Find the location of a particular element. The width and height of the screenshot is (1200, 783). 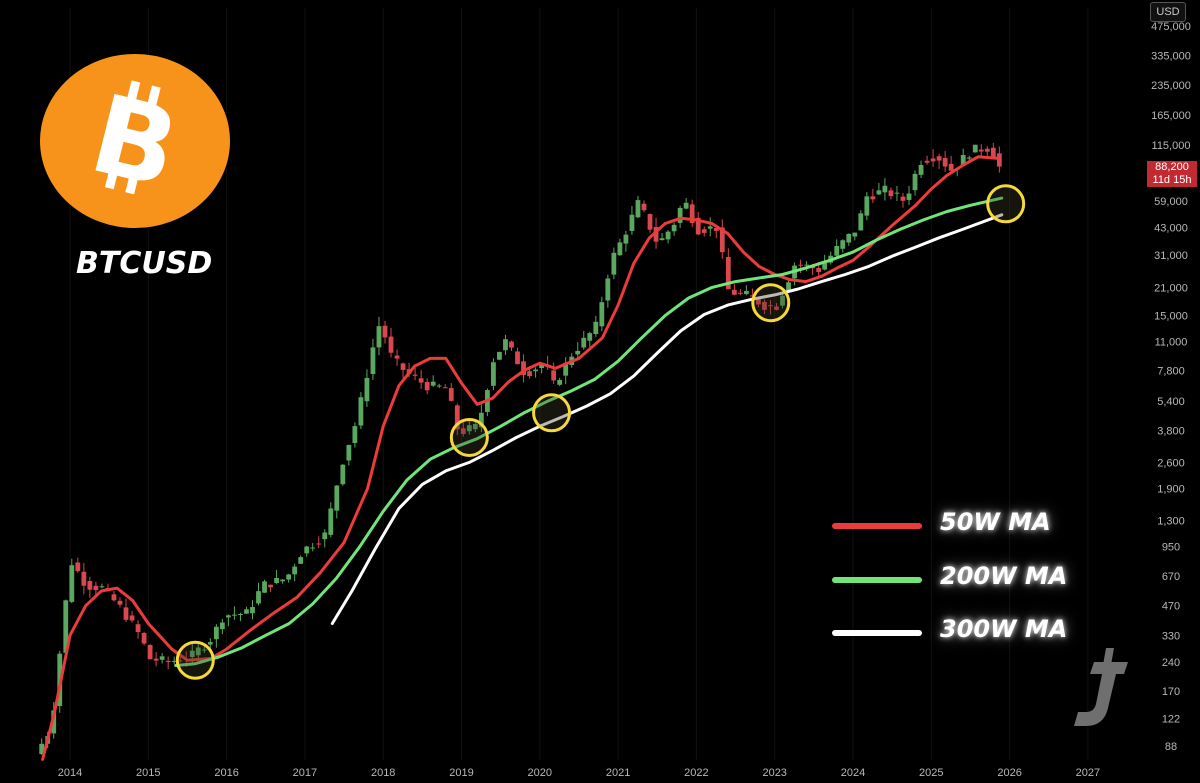

x-tick-label: 2017 is located at coordinates (305, 773).